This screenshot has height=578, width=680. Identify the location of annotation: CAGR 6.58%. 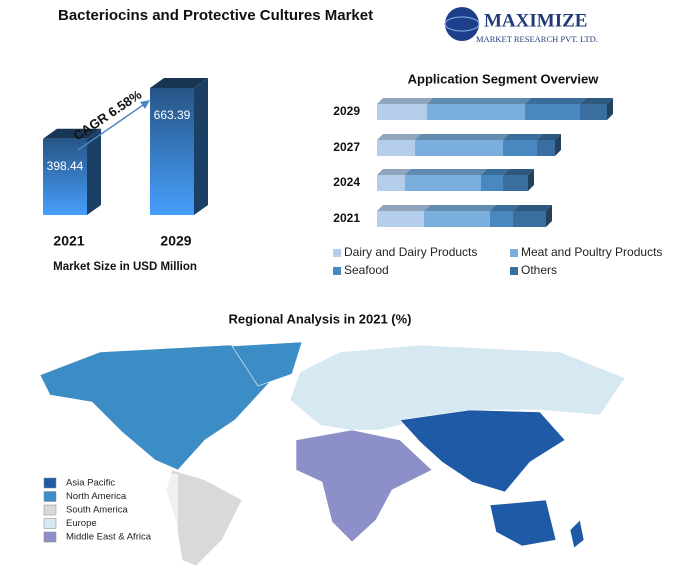
(108, 115).